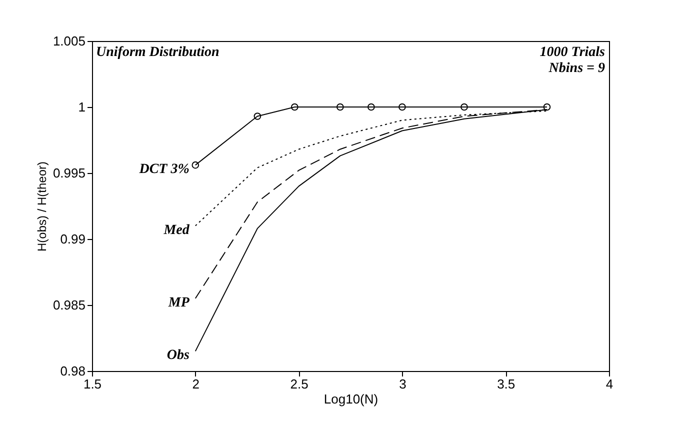 The height and width of the screenshot is (424, 692). What do you see at coordinates (196, 384) in the screenshot?
I see `x-tick-label: 2` at bounding box center [196, 384].